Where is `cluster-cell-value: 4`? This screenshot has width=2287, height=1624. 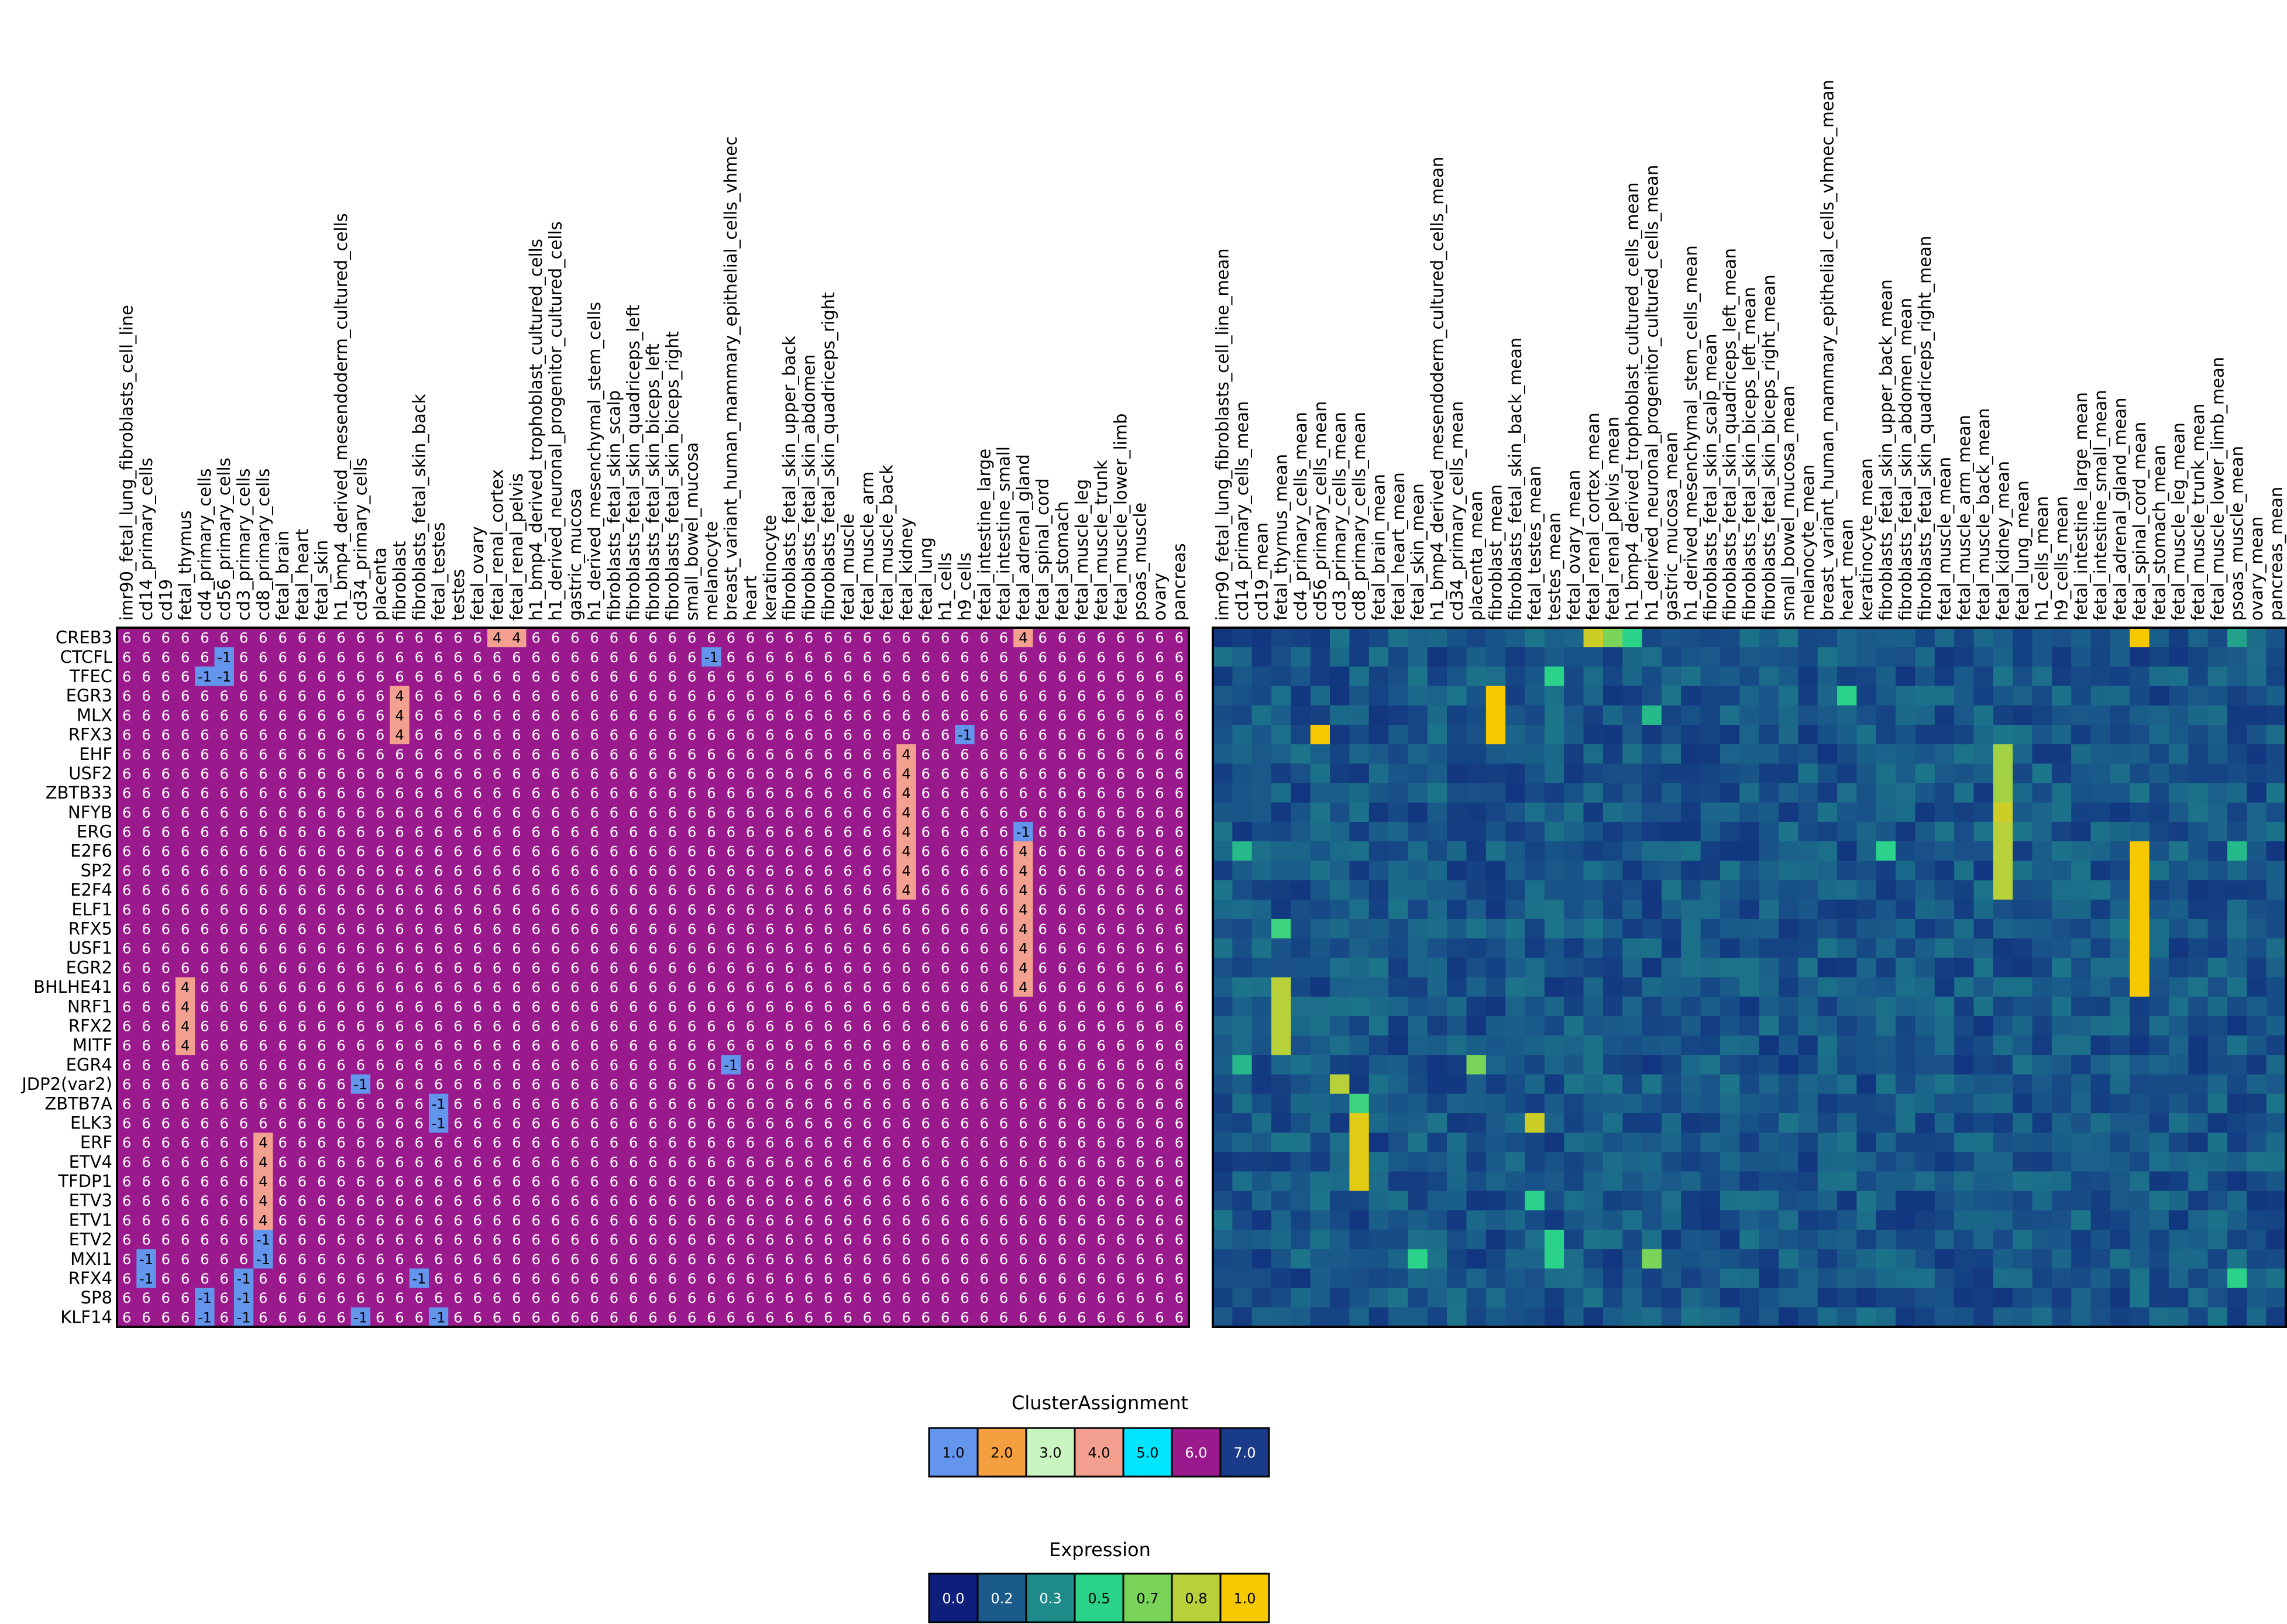 cluster-cell-value: 4 is located at coordinates (906, 852).